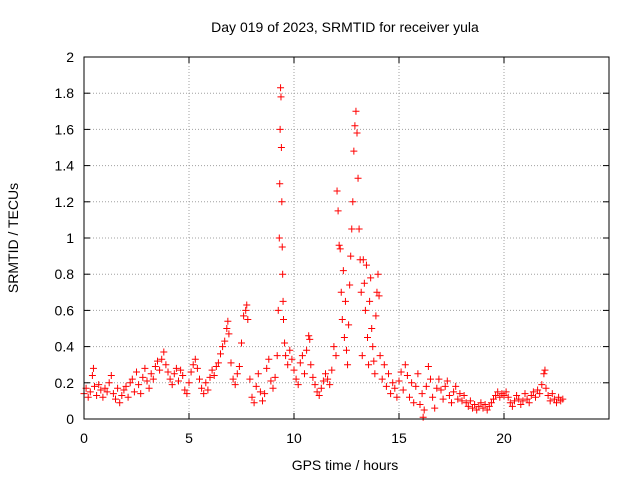  I want to click on y-axis-label: SRMTID / TECUs, so click(13, 238).